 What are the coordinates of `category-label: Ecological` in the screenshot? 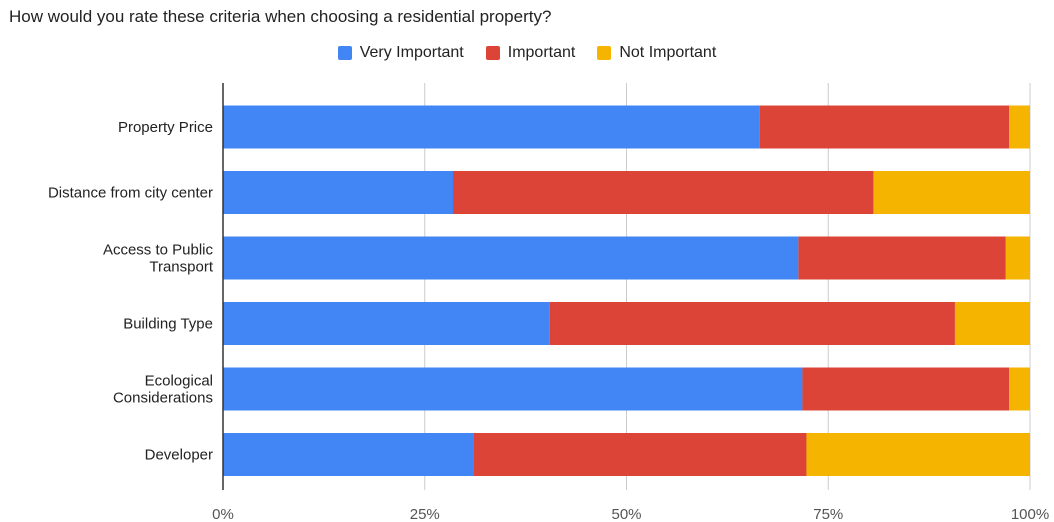 It's located at (179, 381).